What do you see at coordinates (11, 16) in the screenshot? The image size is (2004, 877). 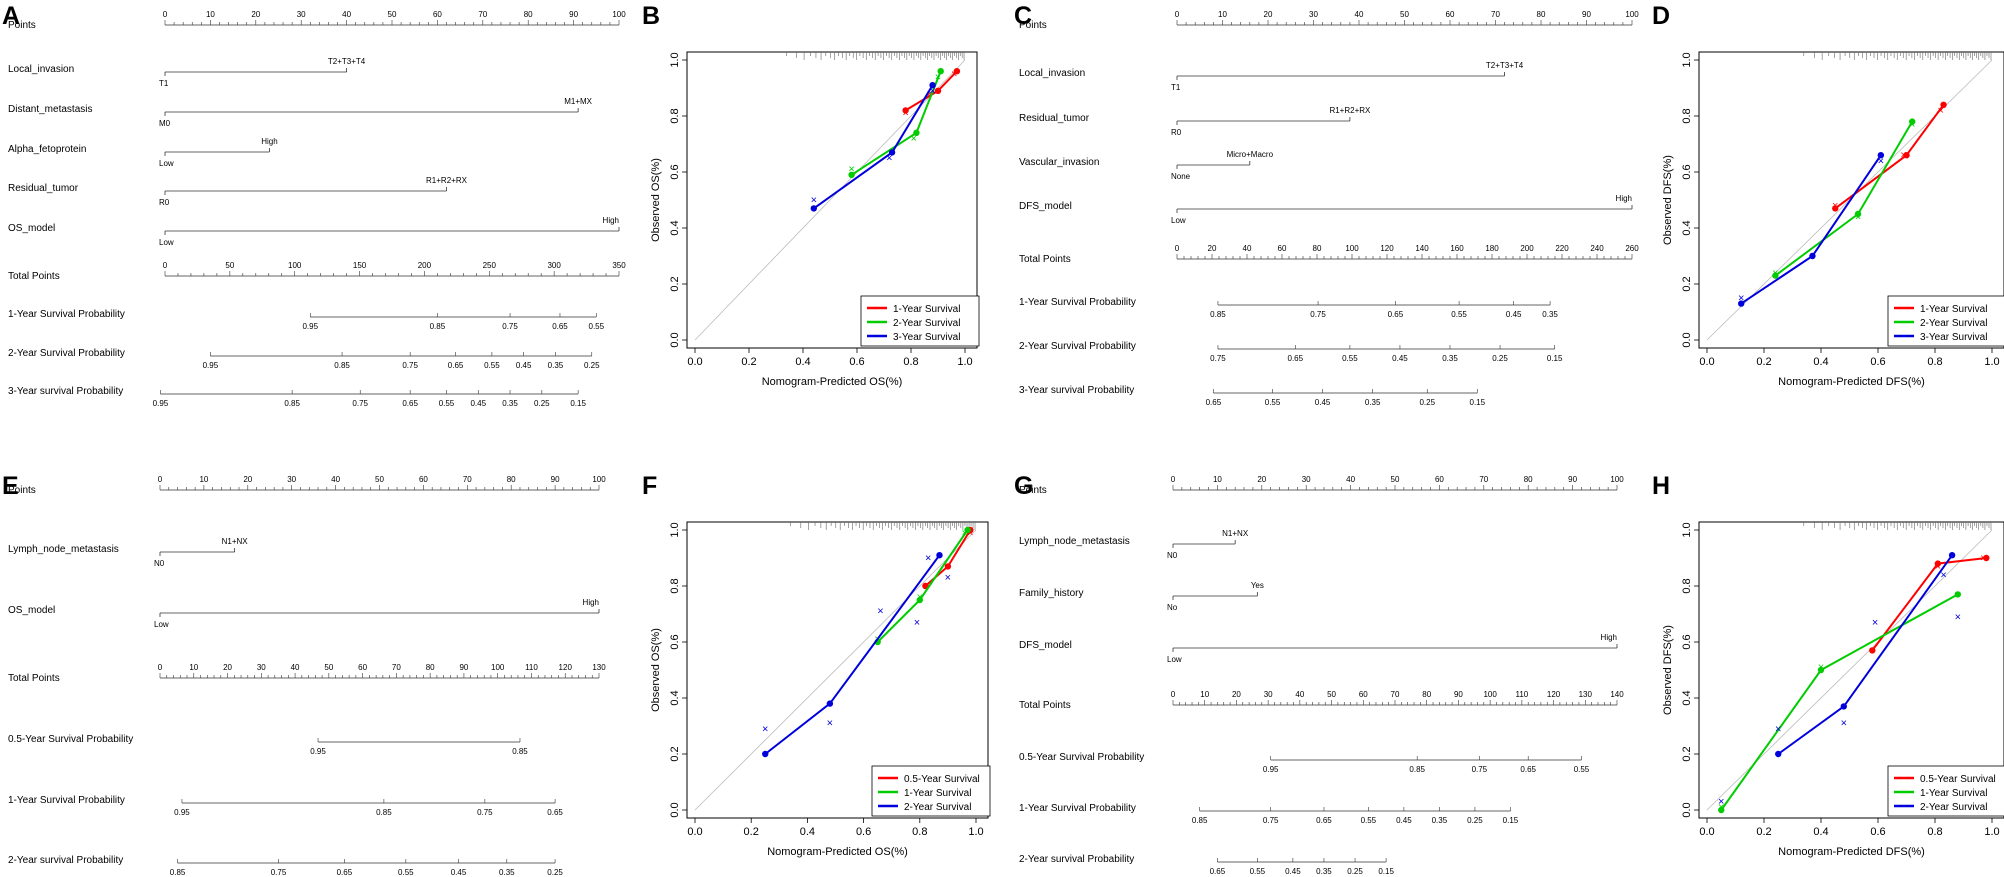 I see `panel-letter-a: A` at bounding box center [11, 16].